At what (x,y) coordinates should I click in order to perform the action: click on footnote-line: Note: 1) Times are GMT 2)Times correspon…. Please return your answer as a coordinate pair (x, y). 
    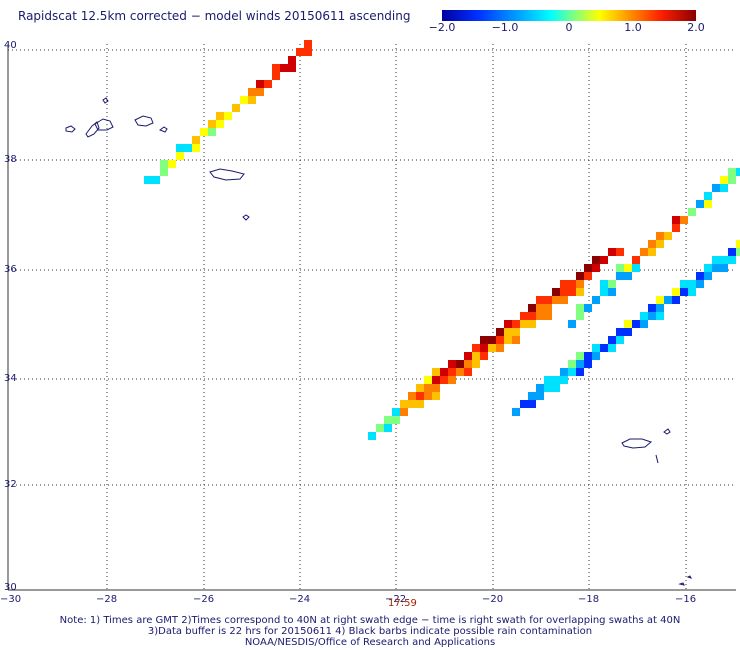
    Looking at the image, I should click on (370, 620).